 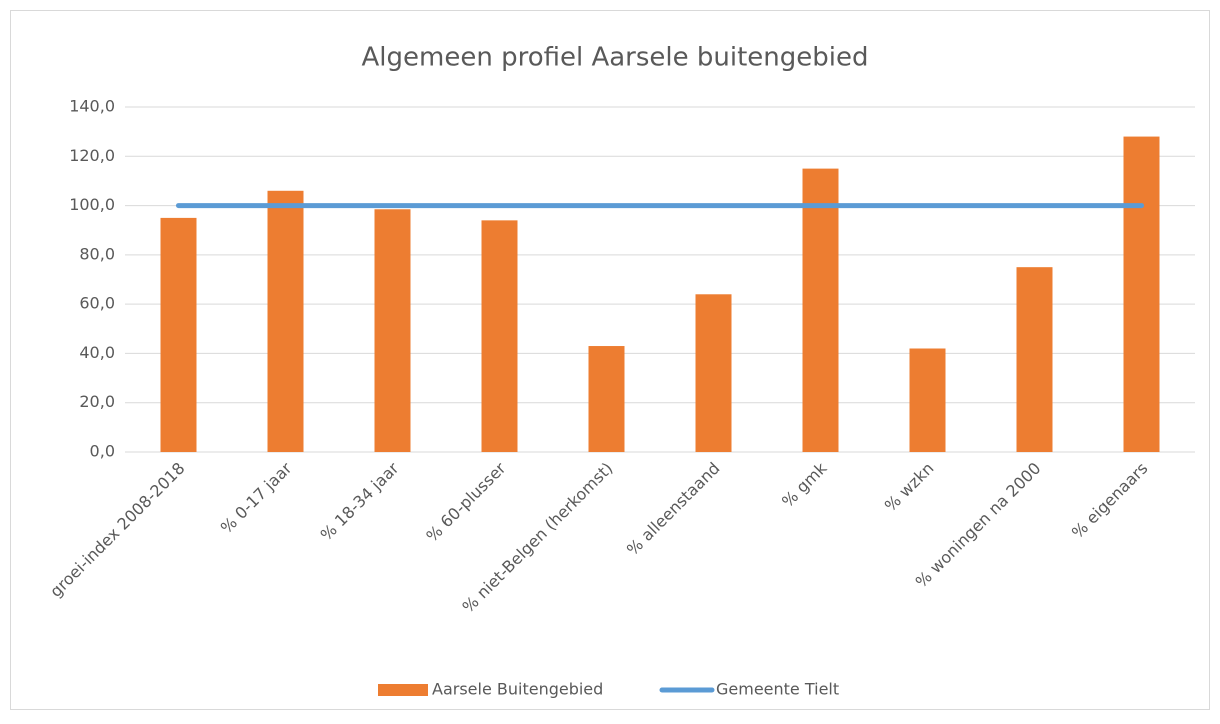 What do you see at coordinates (517, 689) in the screenshot?
I see `legend-label: Aarsele Buitengebied` at bounding box center [517, 689].